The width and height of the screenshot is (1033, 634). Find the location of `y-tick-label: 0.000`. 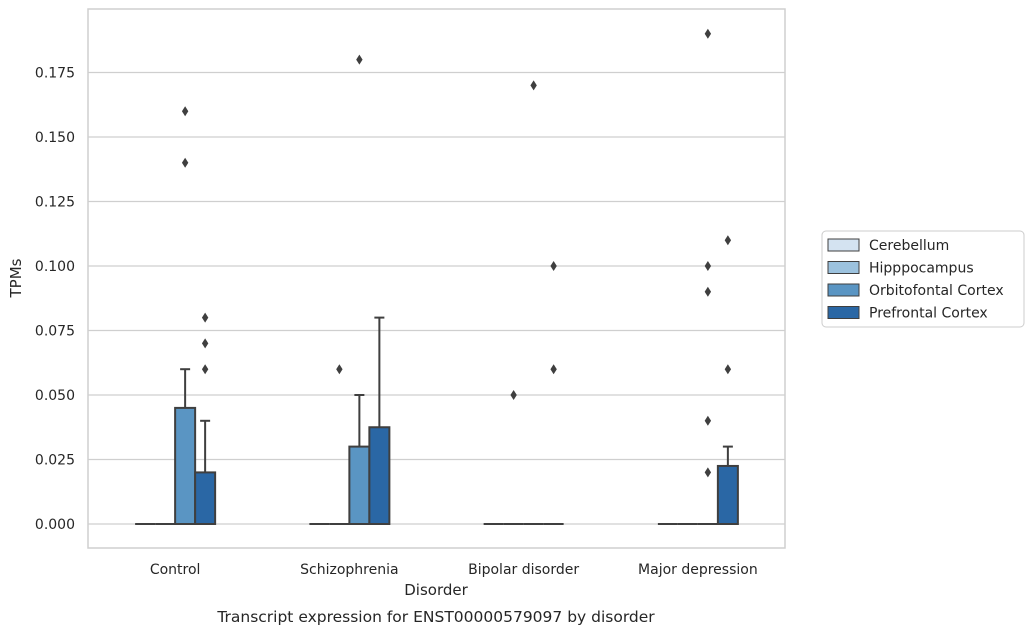

y-tick-label: 0.000 is located at coordinates (55, 525).